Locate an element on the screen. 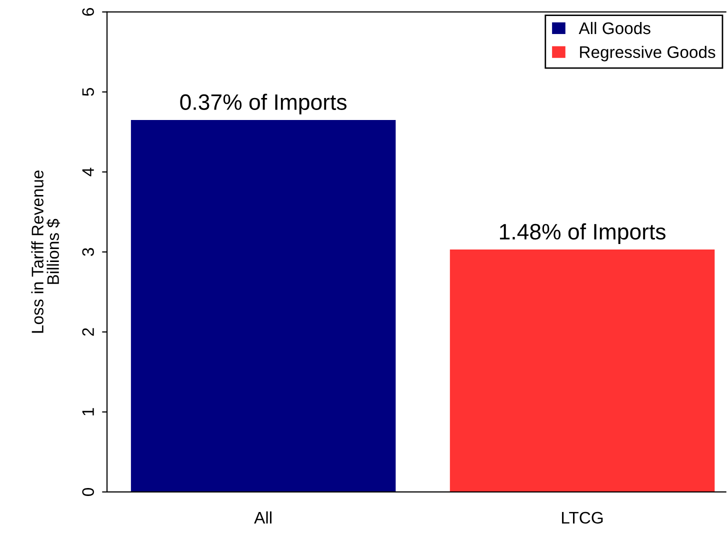  y-tick-label: 1 is located at coordinates (88, 412).